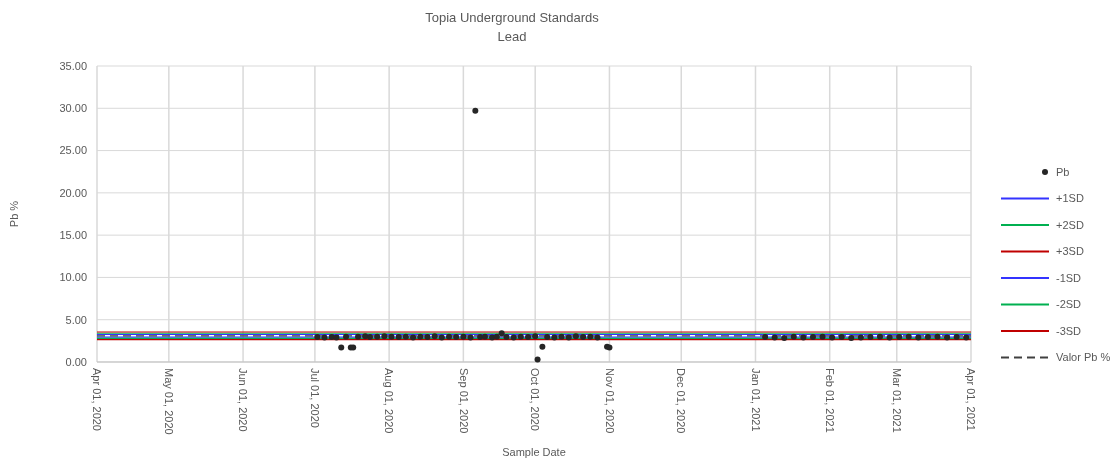 Image resolution: width=1116 pixels, height=461 pixels. Describe the element at coordinates (971, 399) in the screenshot. I see `x-tick-label: Apr 01, 2021` at that location.